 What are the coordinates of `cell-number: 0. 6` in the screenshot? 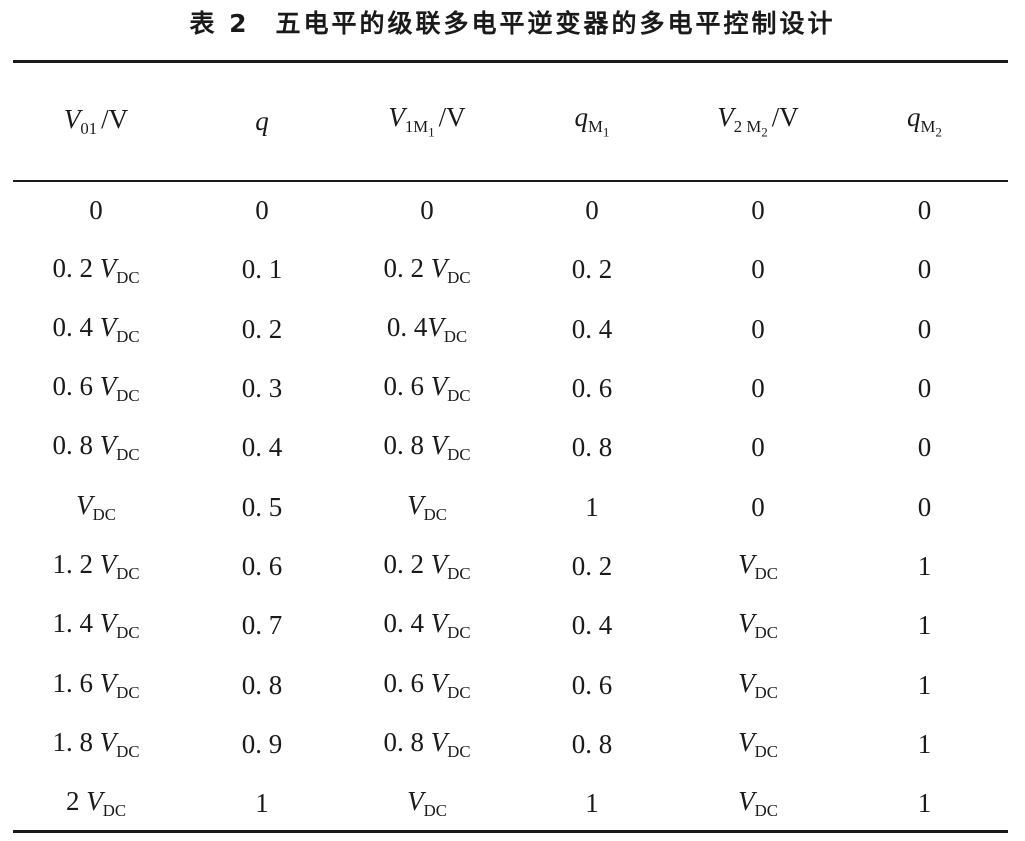 It's located at (592, 684).